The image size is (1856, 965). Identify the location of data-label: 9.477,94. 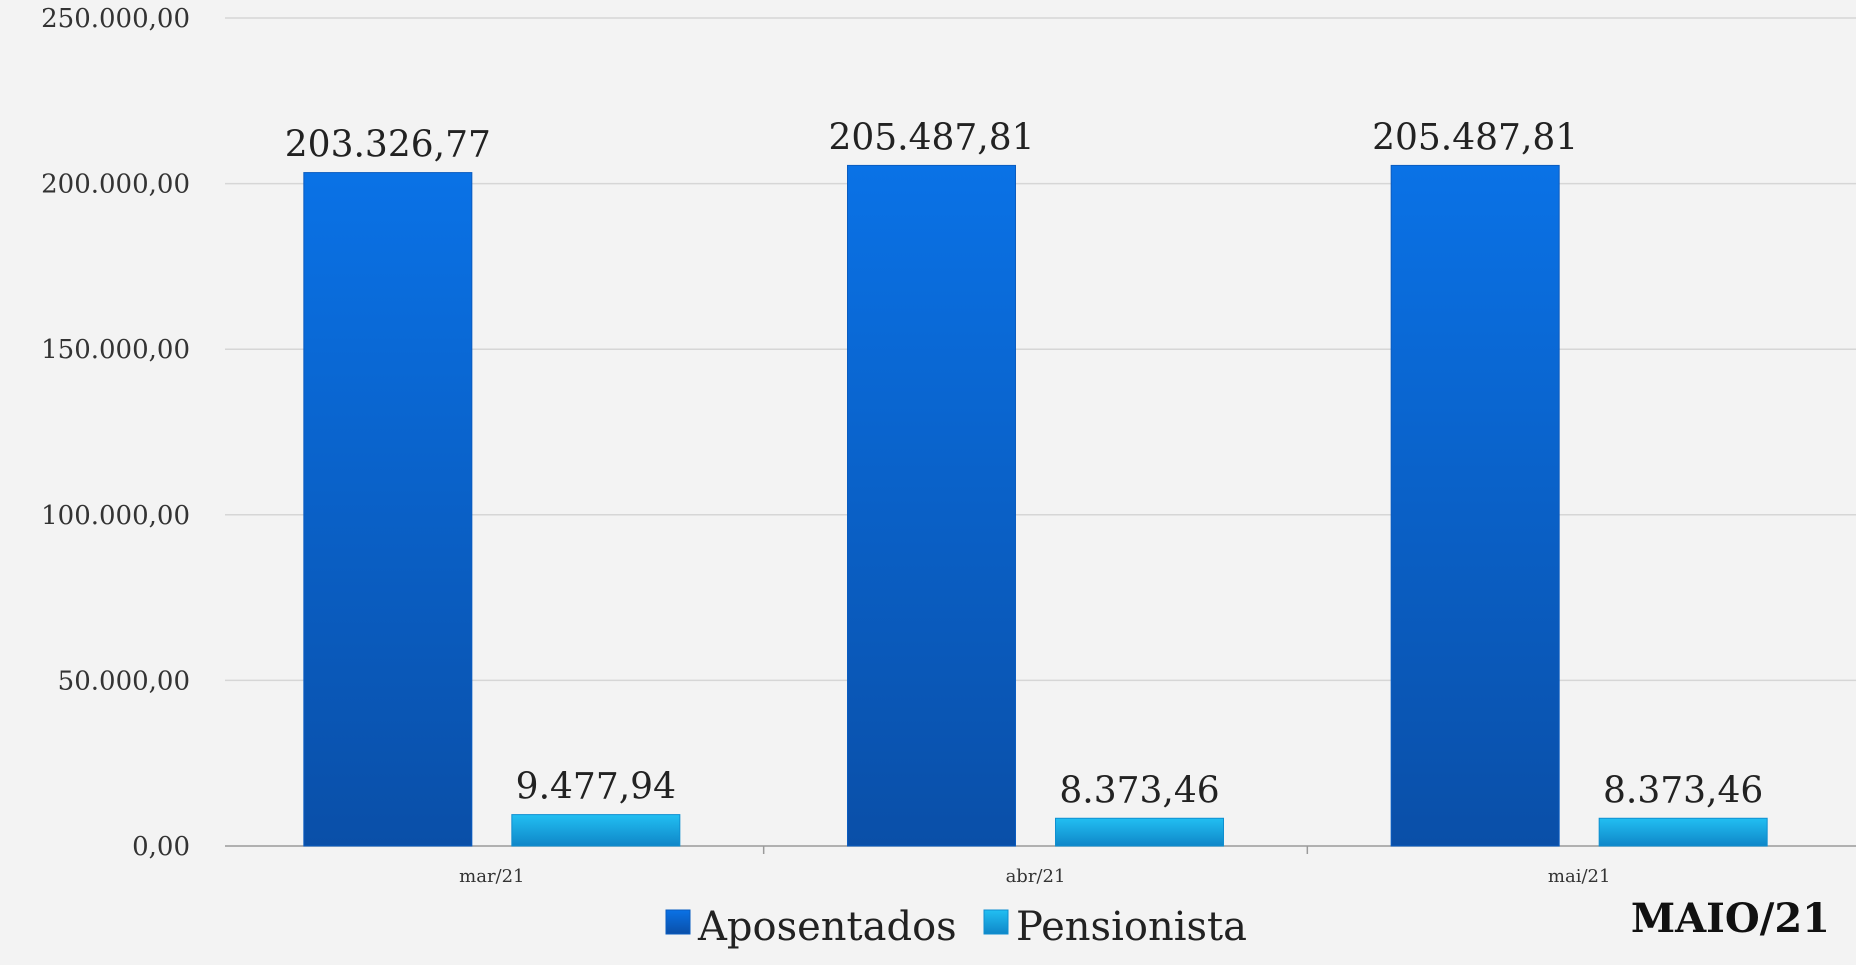
(596, 787).